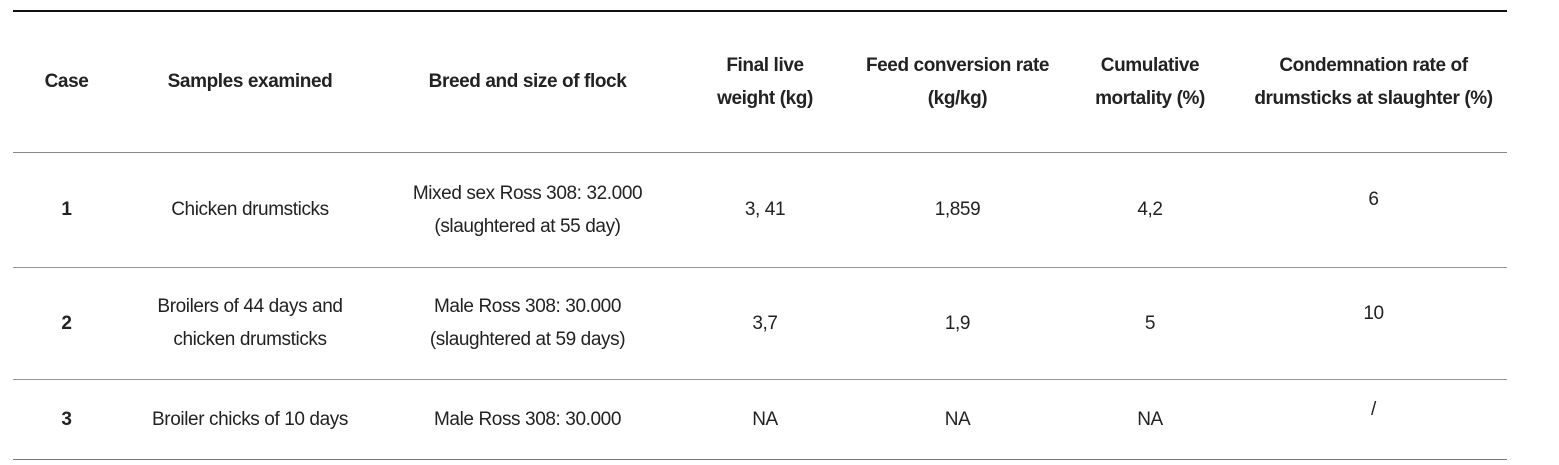 This screenshot has height=465, width=1559. I want to click on cell-fcr: 1,859, so click(957, 209).